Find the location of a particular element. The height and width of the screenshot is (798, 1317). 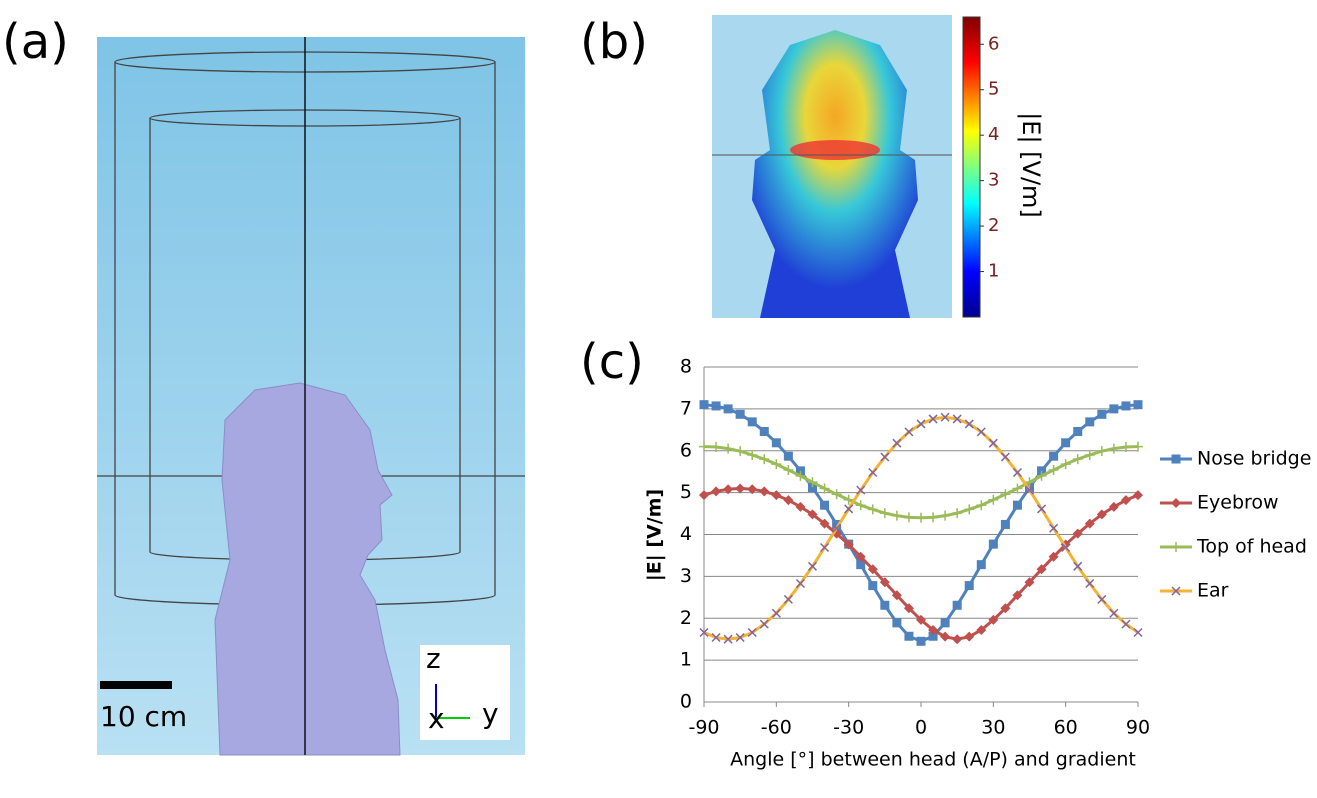

legend-label: Top of head is located at coordinates (1251, 547).